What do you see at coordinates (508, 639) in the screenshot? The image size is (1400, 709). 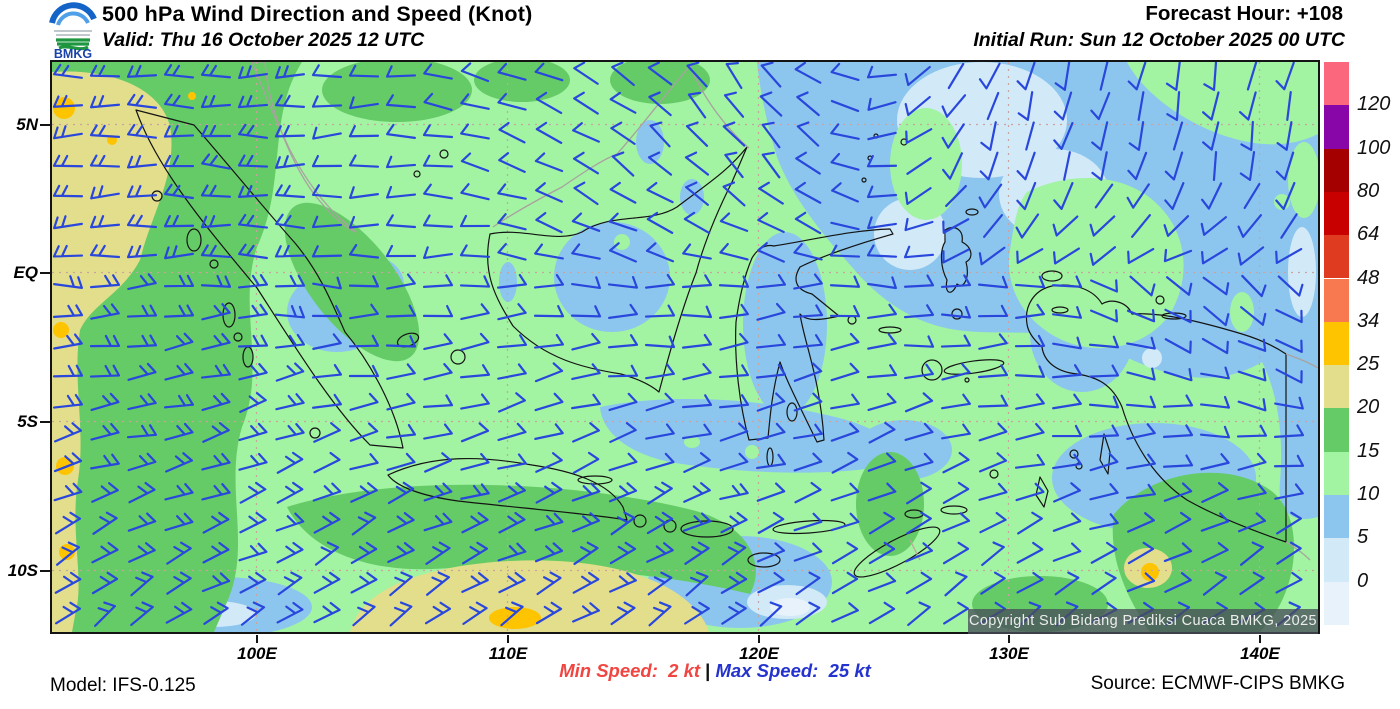 I see `x-tick-mark` at bounding box center [508, 639].